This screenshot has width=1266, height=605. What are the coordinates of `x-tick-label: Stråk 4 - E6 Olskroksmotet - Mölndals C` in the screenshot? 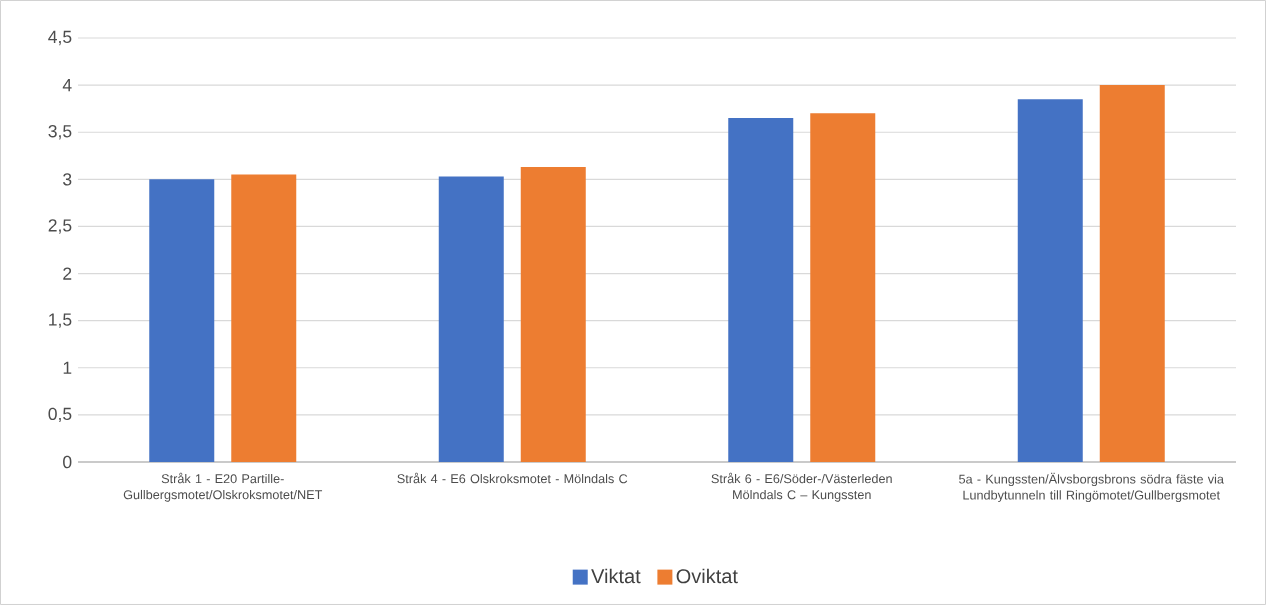 It's located at (512, 478).